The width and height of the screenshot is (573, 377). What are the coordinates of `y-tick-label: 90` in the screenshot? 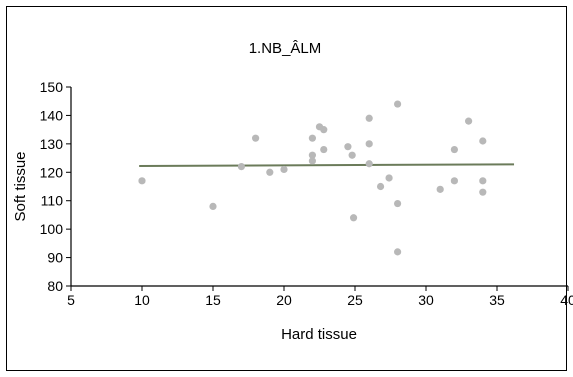 It's located at (55, 258).